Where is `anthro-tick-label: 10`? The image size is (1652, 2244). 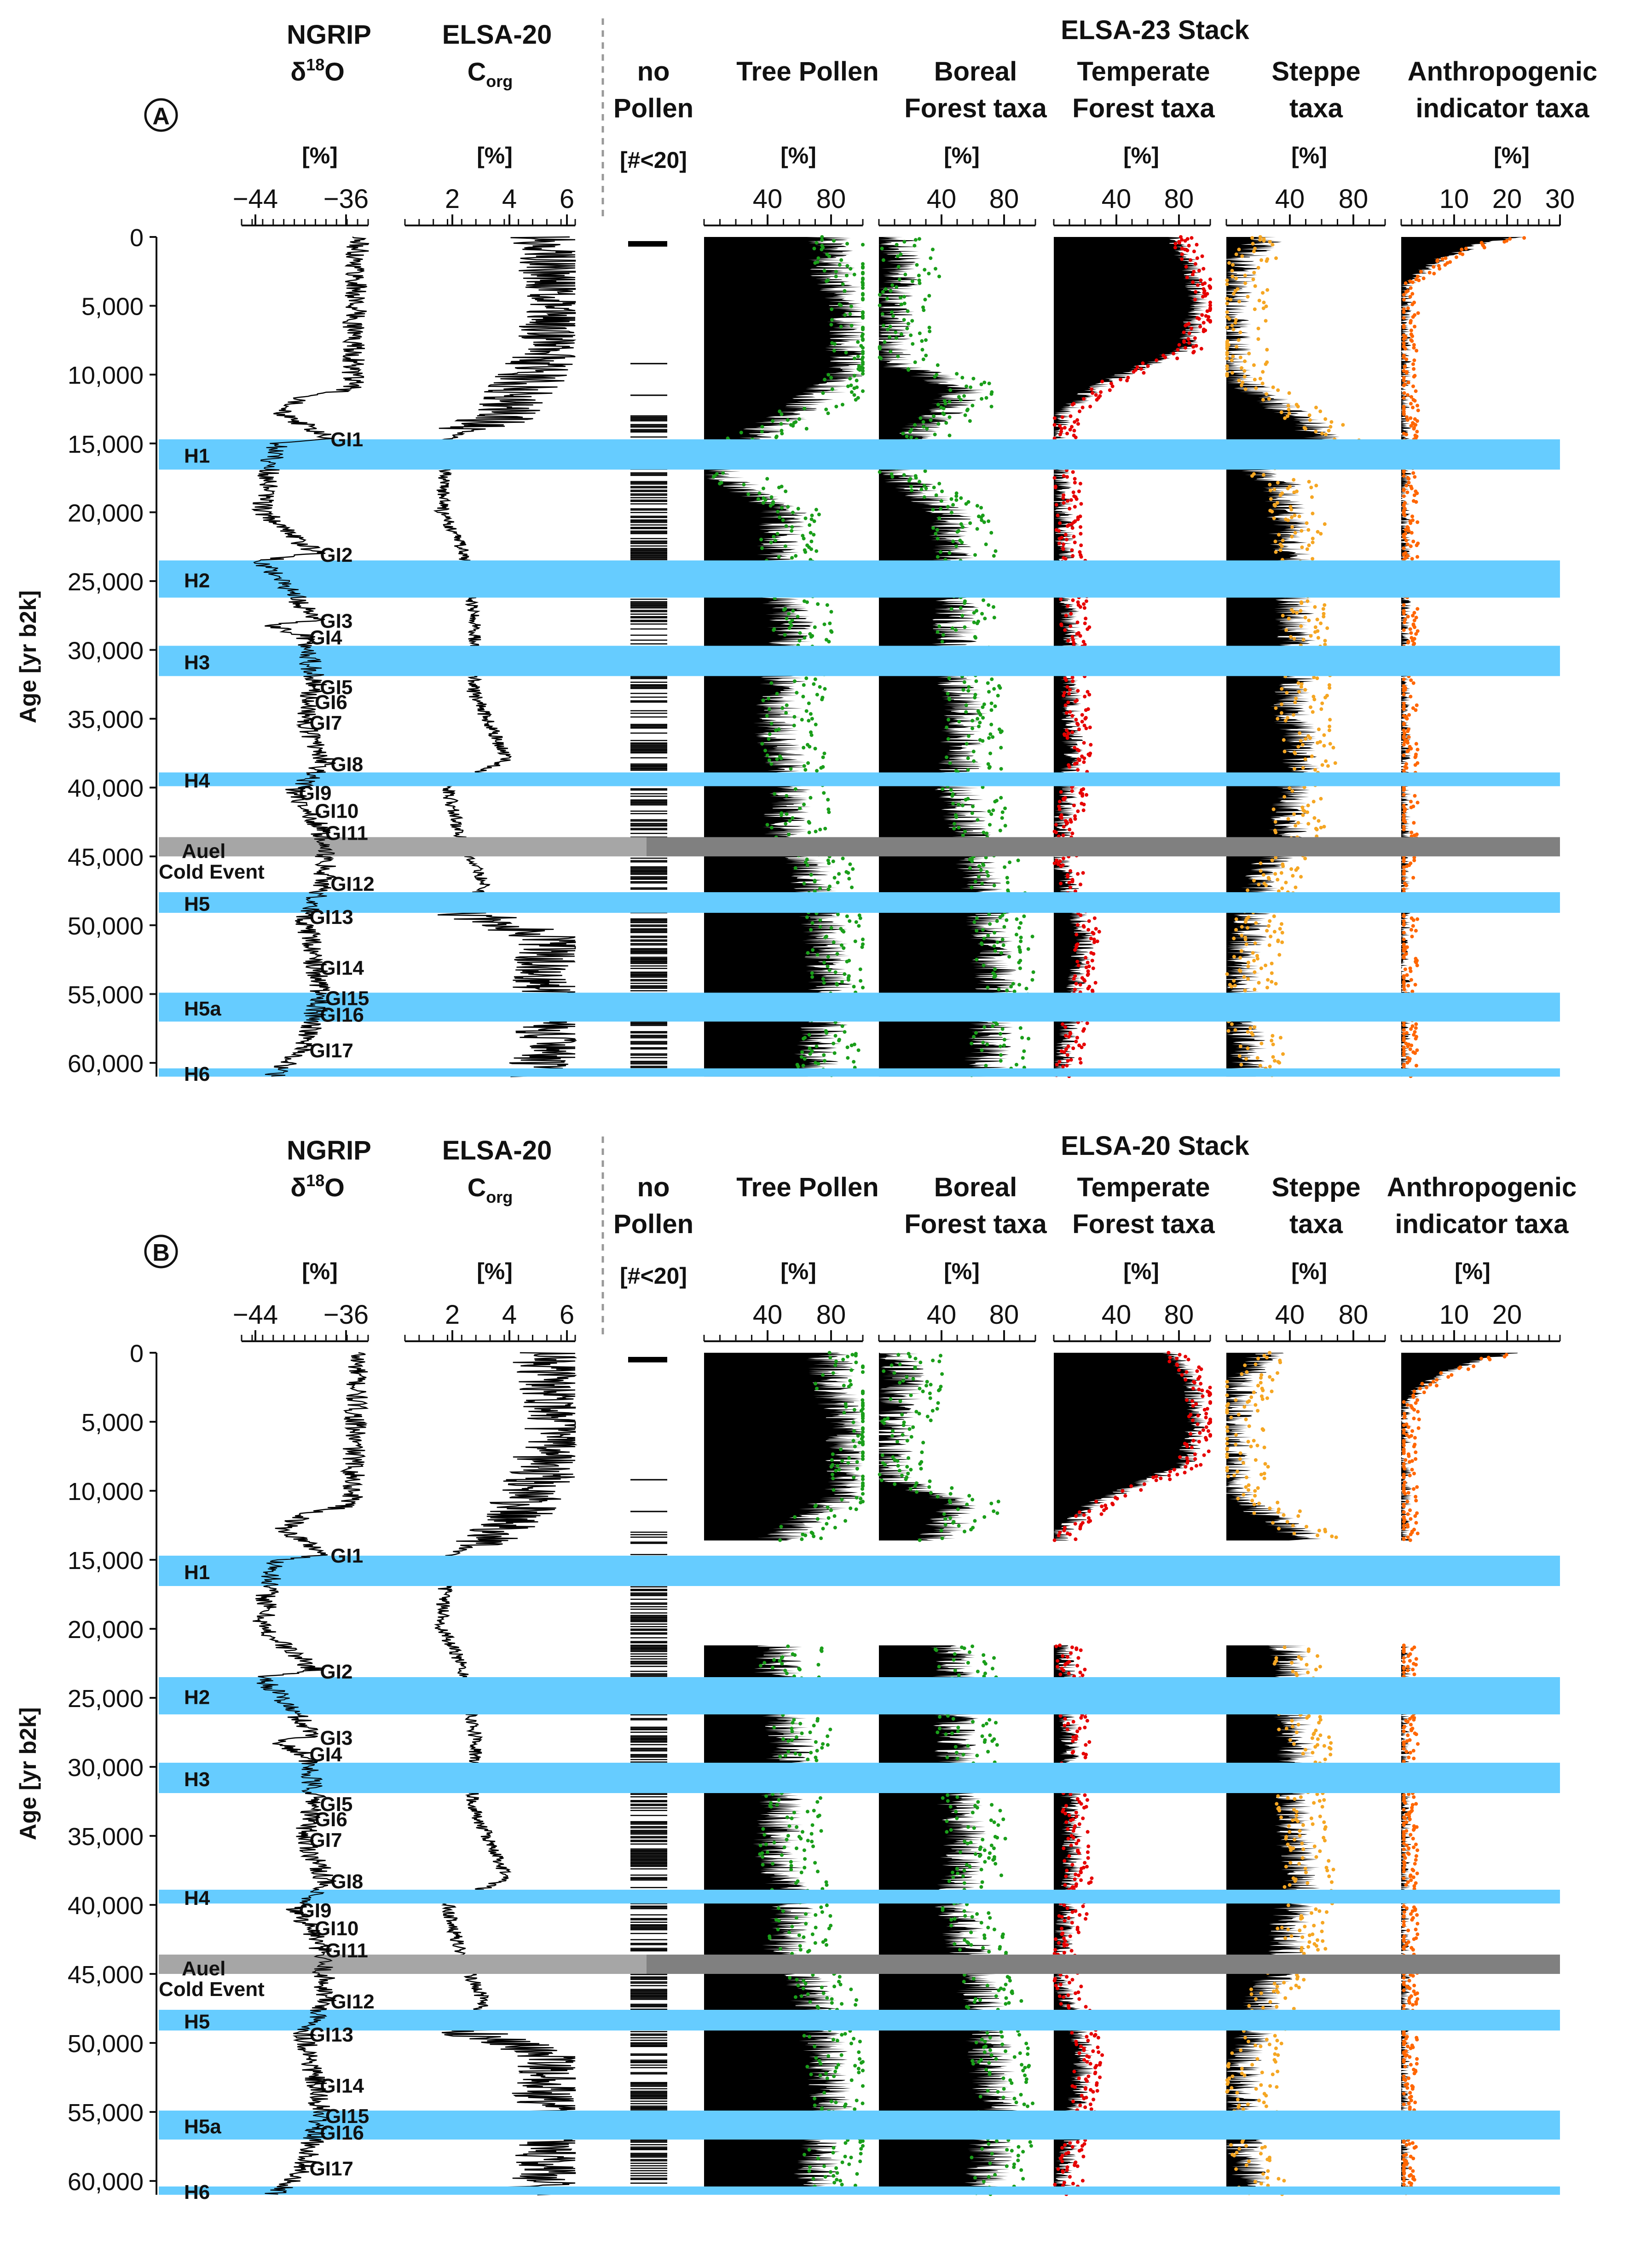 anthro-tick-label: 10 is located at coordinates (1454, 1315).